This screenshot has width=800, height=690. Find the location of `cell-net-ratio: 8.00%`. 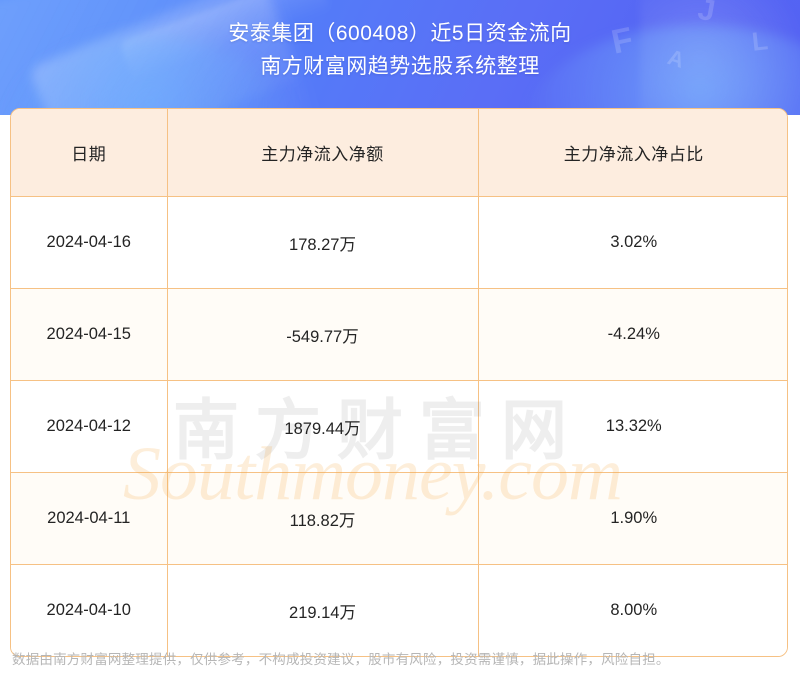

cell-net-ratio: 8.00% is located at coordinates (634, 610).